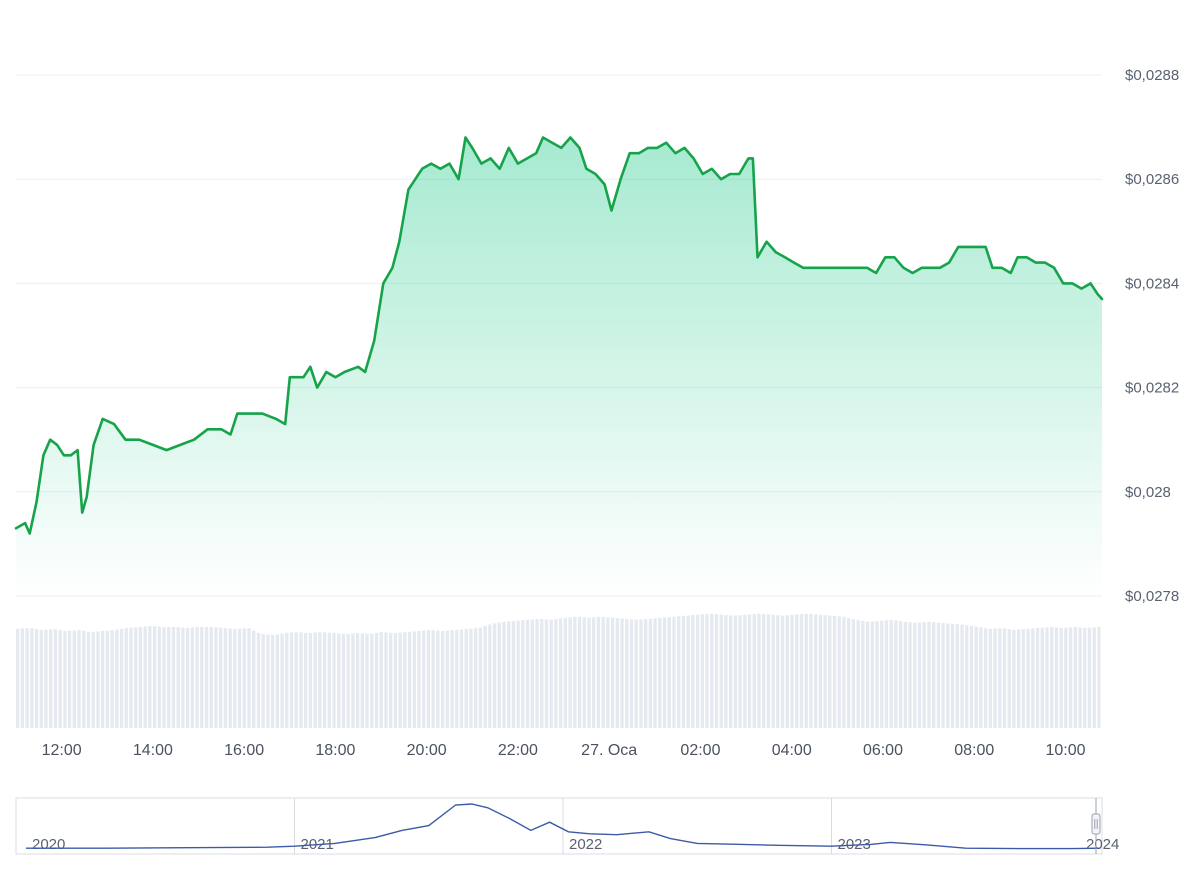 This screenshot has width=1200, height=876. What do you see at coordinates (1102, 844) in the screenshot?
I see `navigator-year-label: 2024` at bounding box center [1102, 844].